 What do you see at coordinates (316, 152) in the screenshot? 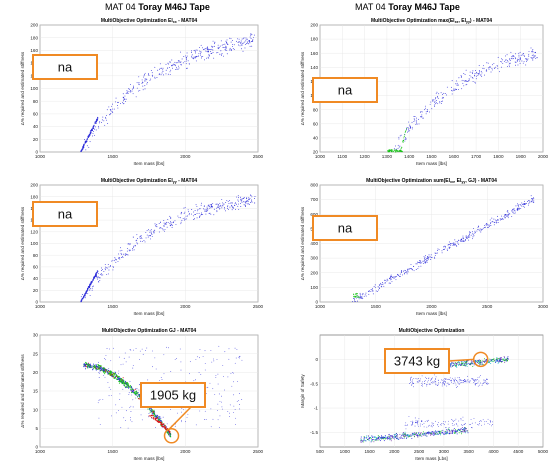
I see `y-tick-label: 20` at bounding box center [316, 152].